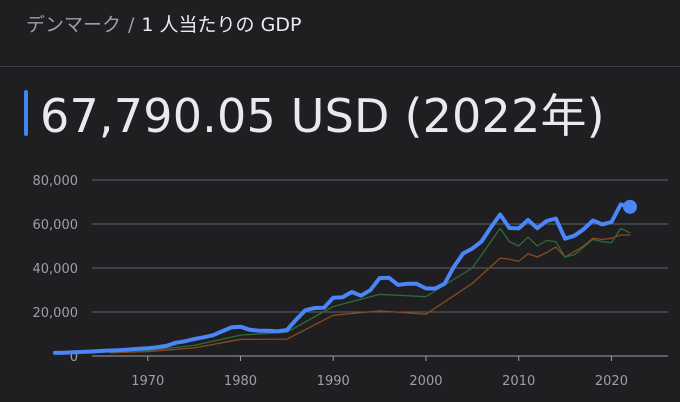  Describe the element at coordinates (630, 206) in the screenshot. I see `latest-point-marker` at that location.